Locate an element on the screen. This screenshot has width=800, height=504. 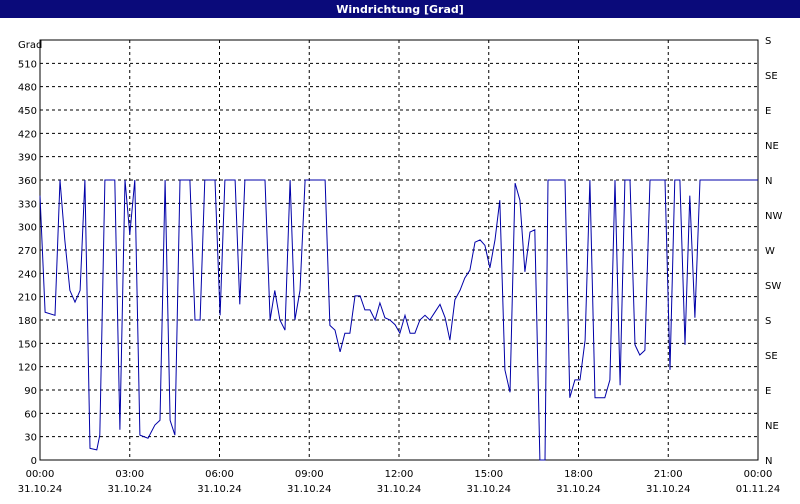
x-tick-label: 06:00 is located at coordinates (219, 474).